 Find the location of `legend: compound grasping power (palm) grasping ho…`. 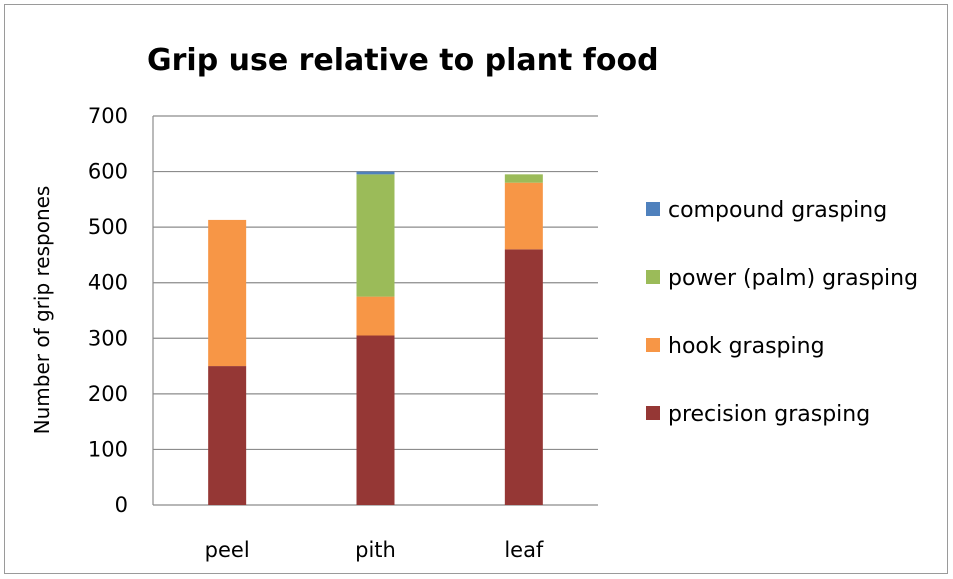

legend: compound grasping power (palm) grasping ho… is located at coordinates (782, 312).